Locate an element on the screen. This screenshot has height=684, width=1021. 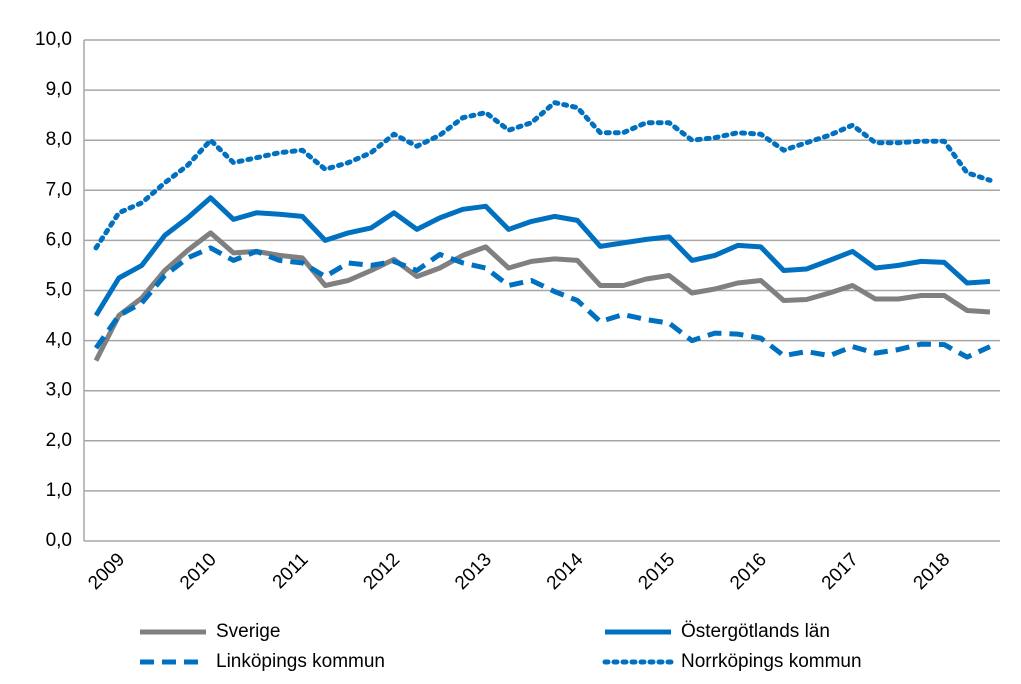
legend-label: Sverige is located at coordinates (248, 631).